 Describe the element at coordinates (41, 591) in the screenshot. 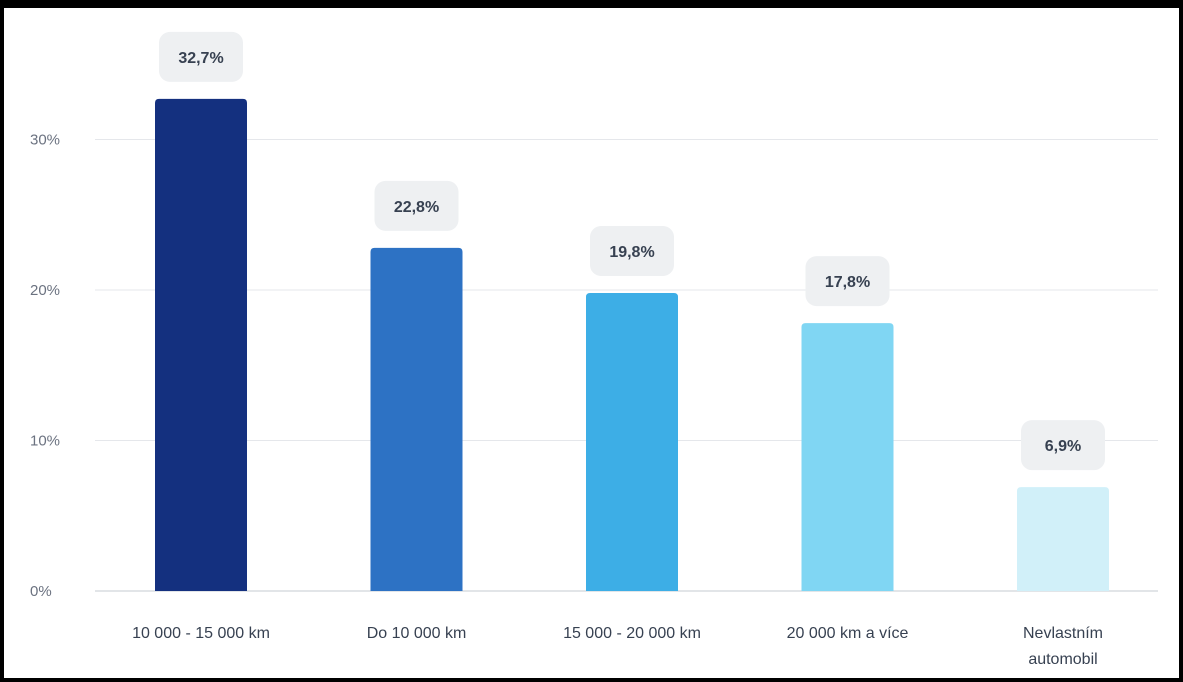

I see `y-tick-label-0: 0%` at that location.